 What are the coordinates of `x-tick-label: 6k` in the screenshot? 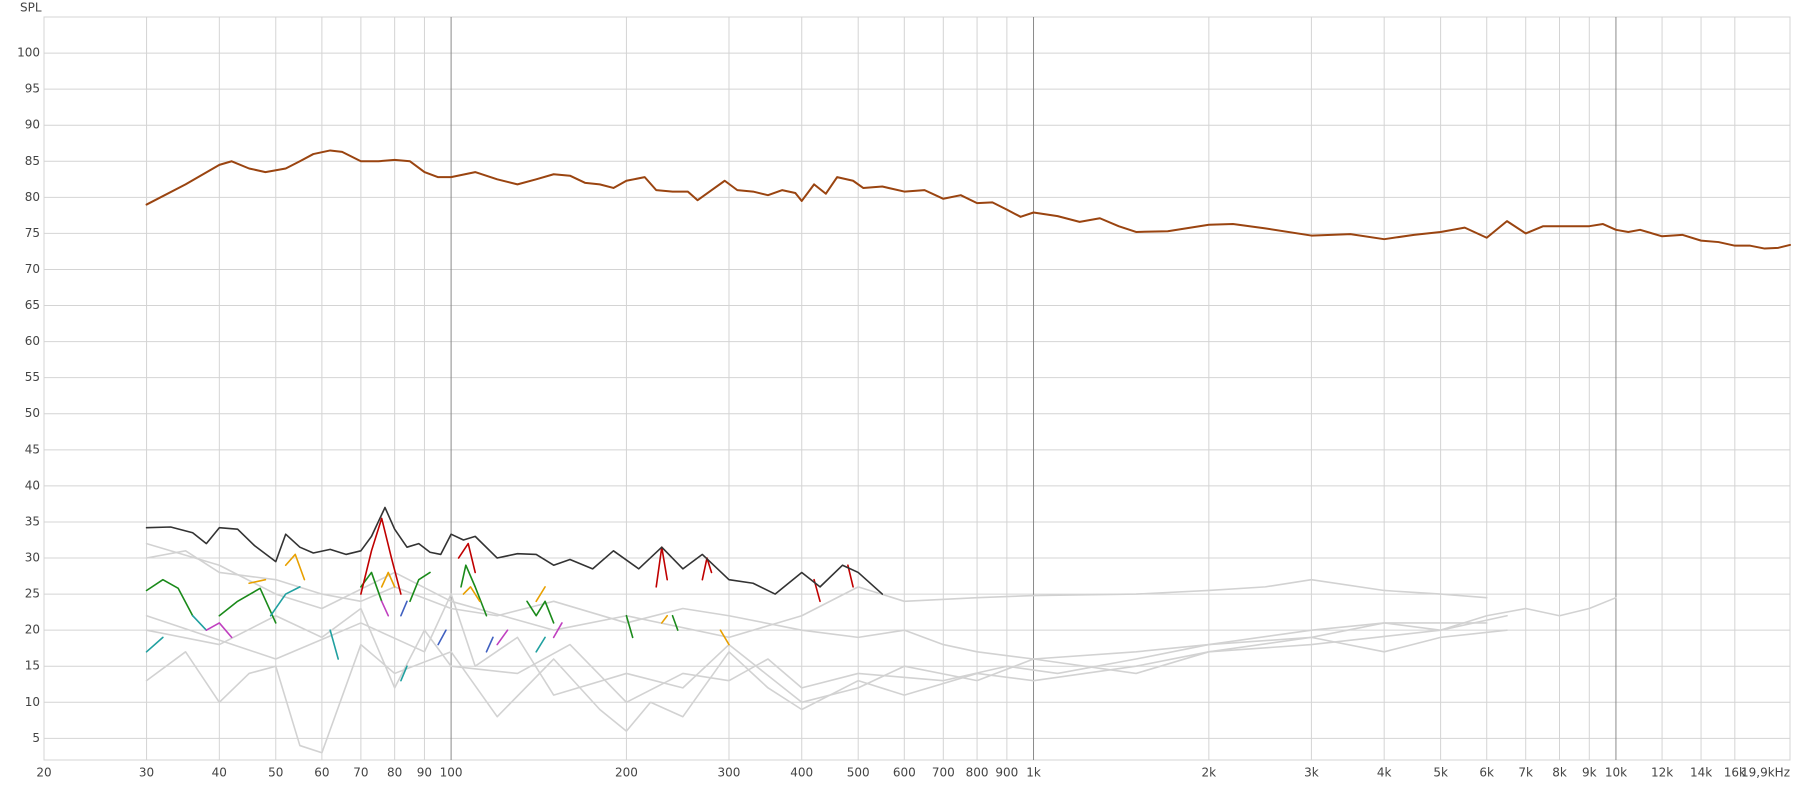 It's located at (1486, 773).